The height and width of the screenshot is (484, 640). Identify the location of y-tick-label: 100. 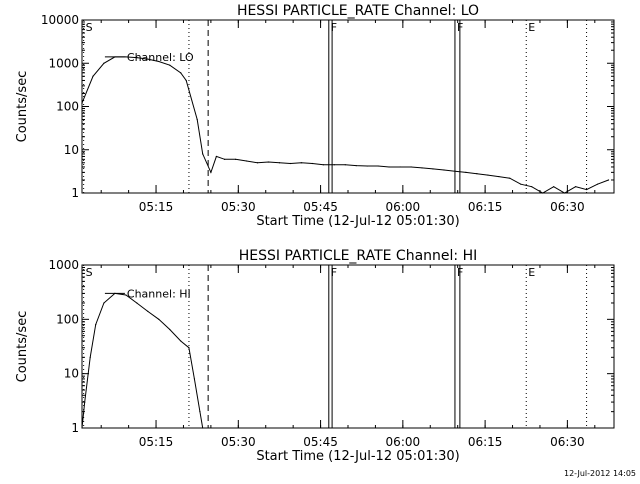
(67, 319).